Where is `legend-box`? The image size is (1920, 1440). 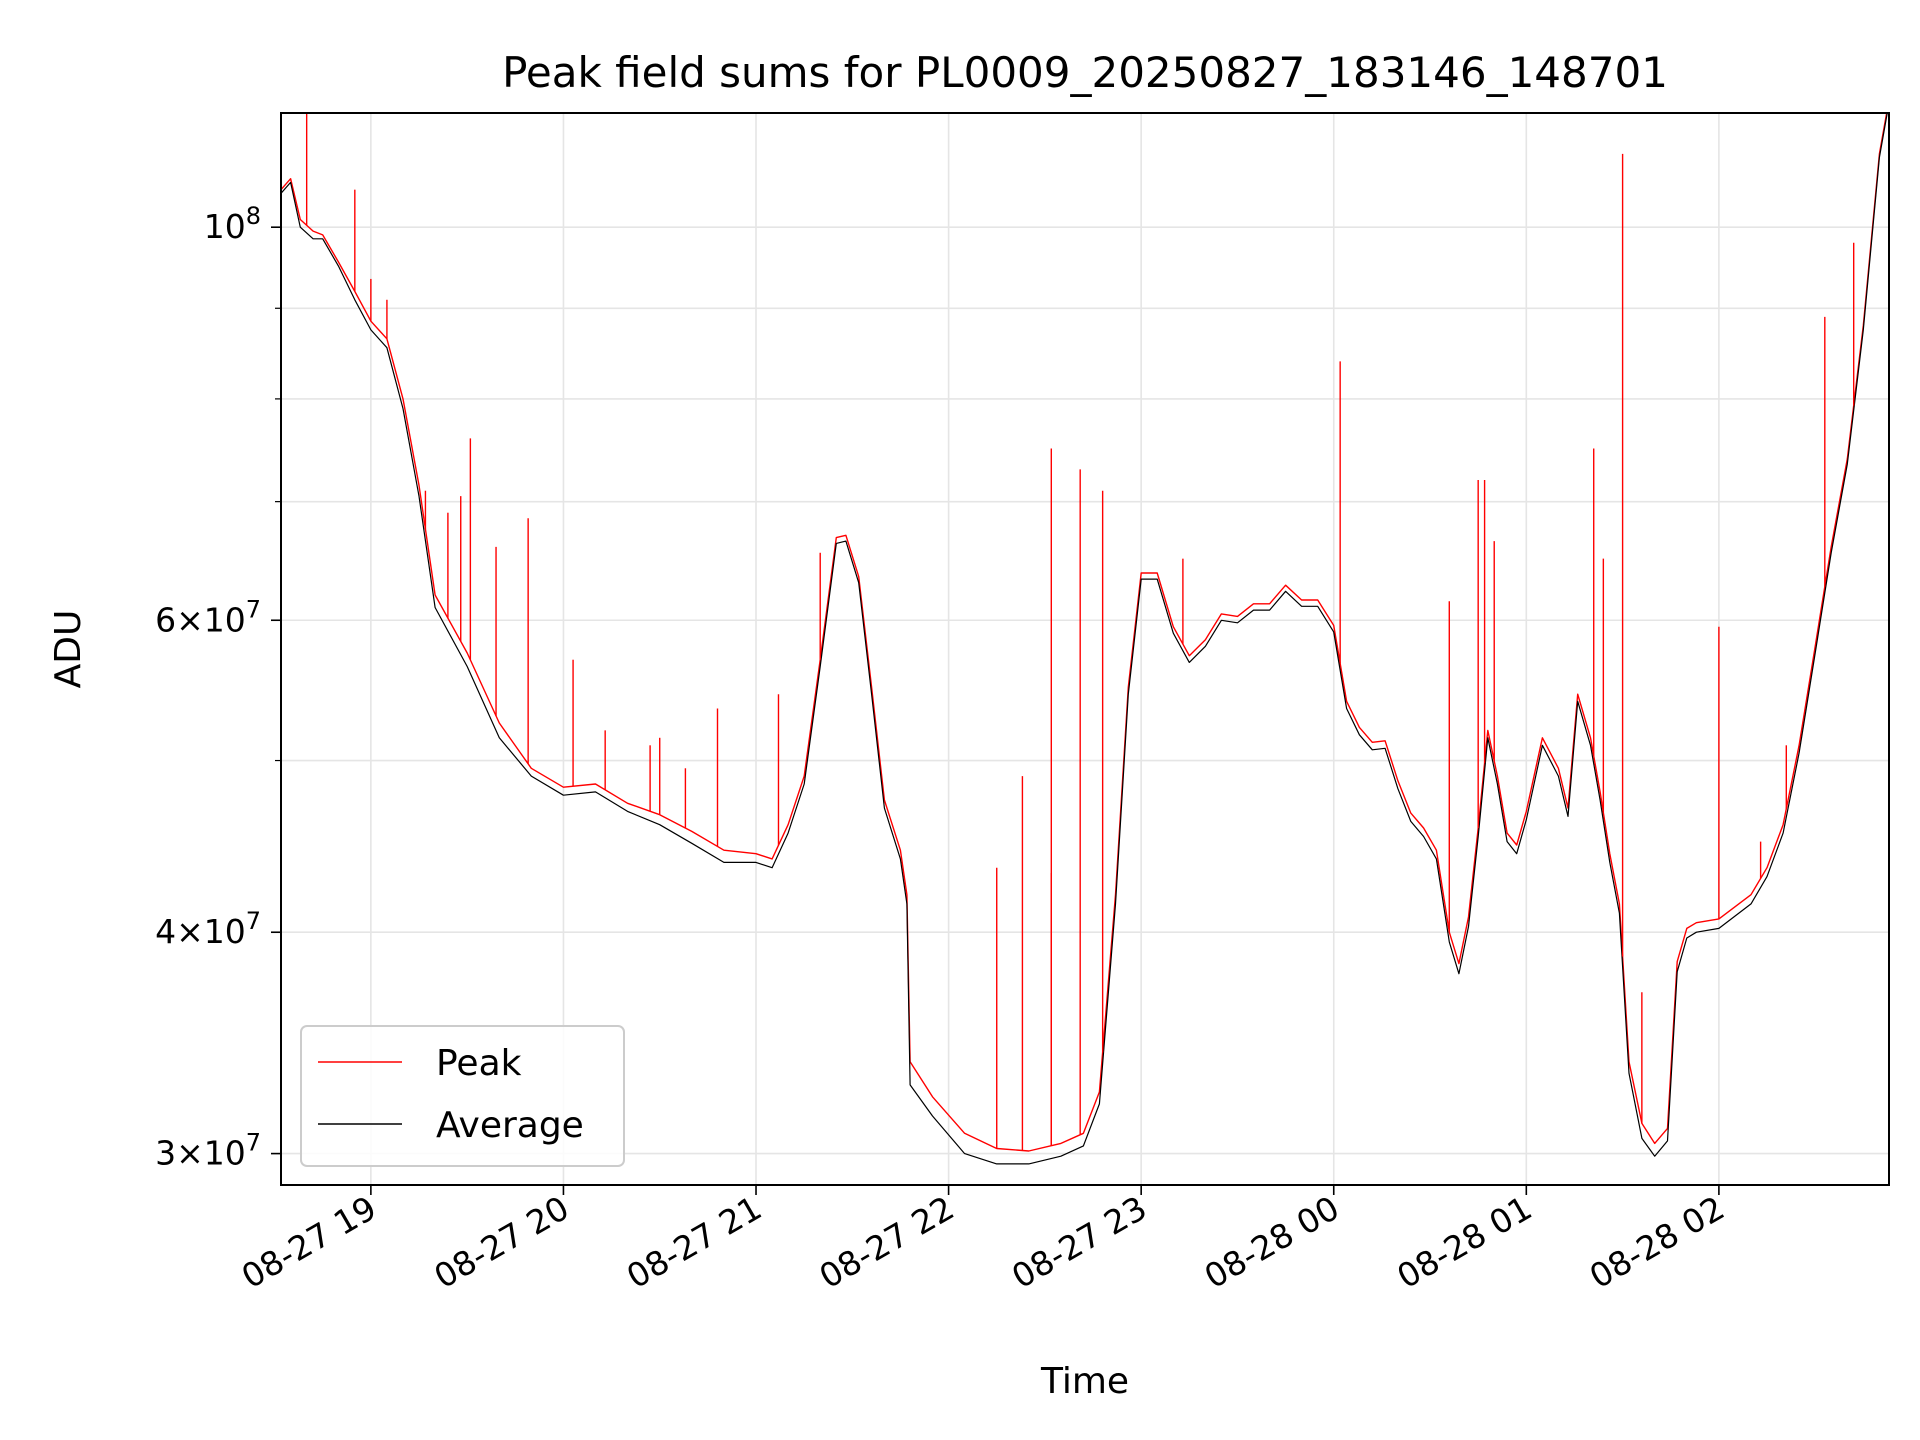 legend-box is located at coordinates (462, 1096).